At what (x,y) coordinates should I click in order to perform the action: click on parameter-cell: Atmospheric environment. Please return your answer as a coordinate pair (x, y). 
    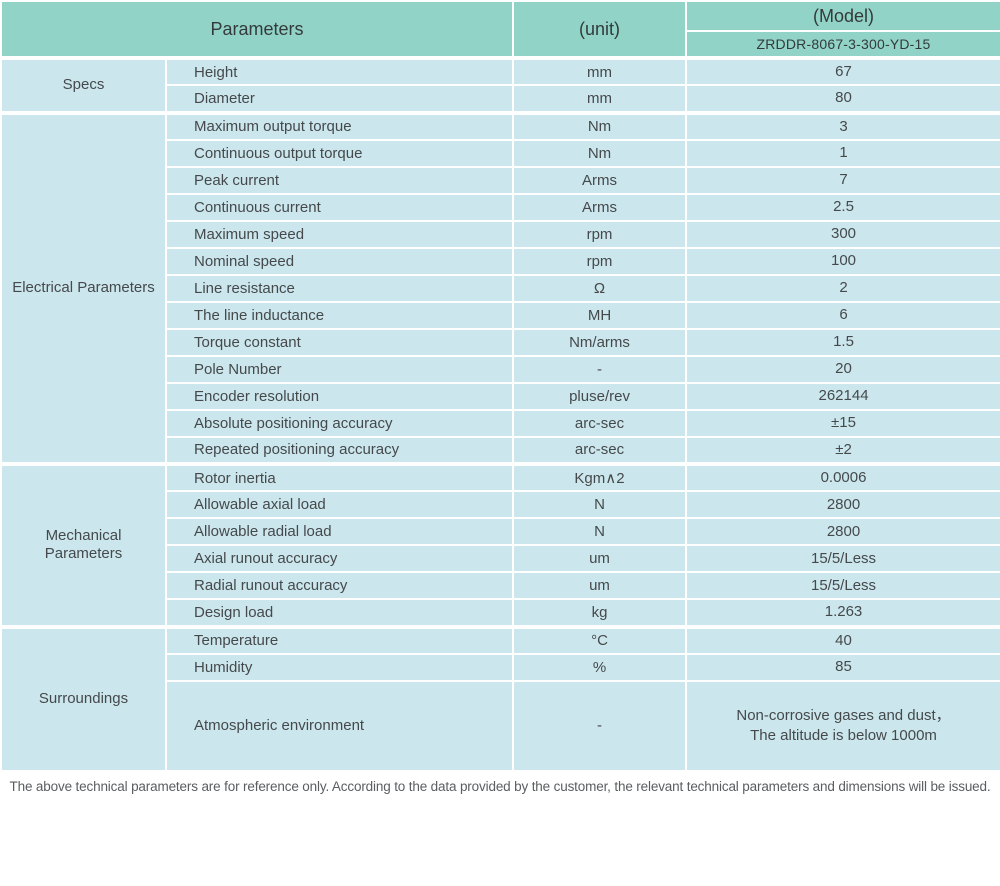
    Looking at the image, I should click on (339, 725).